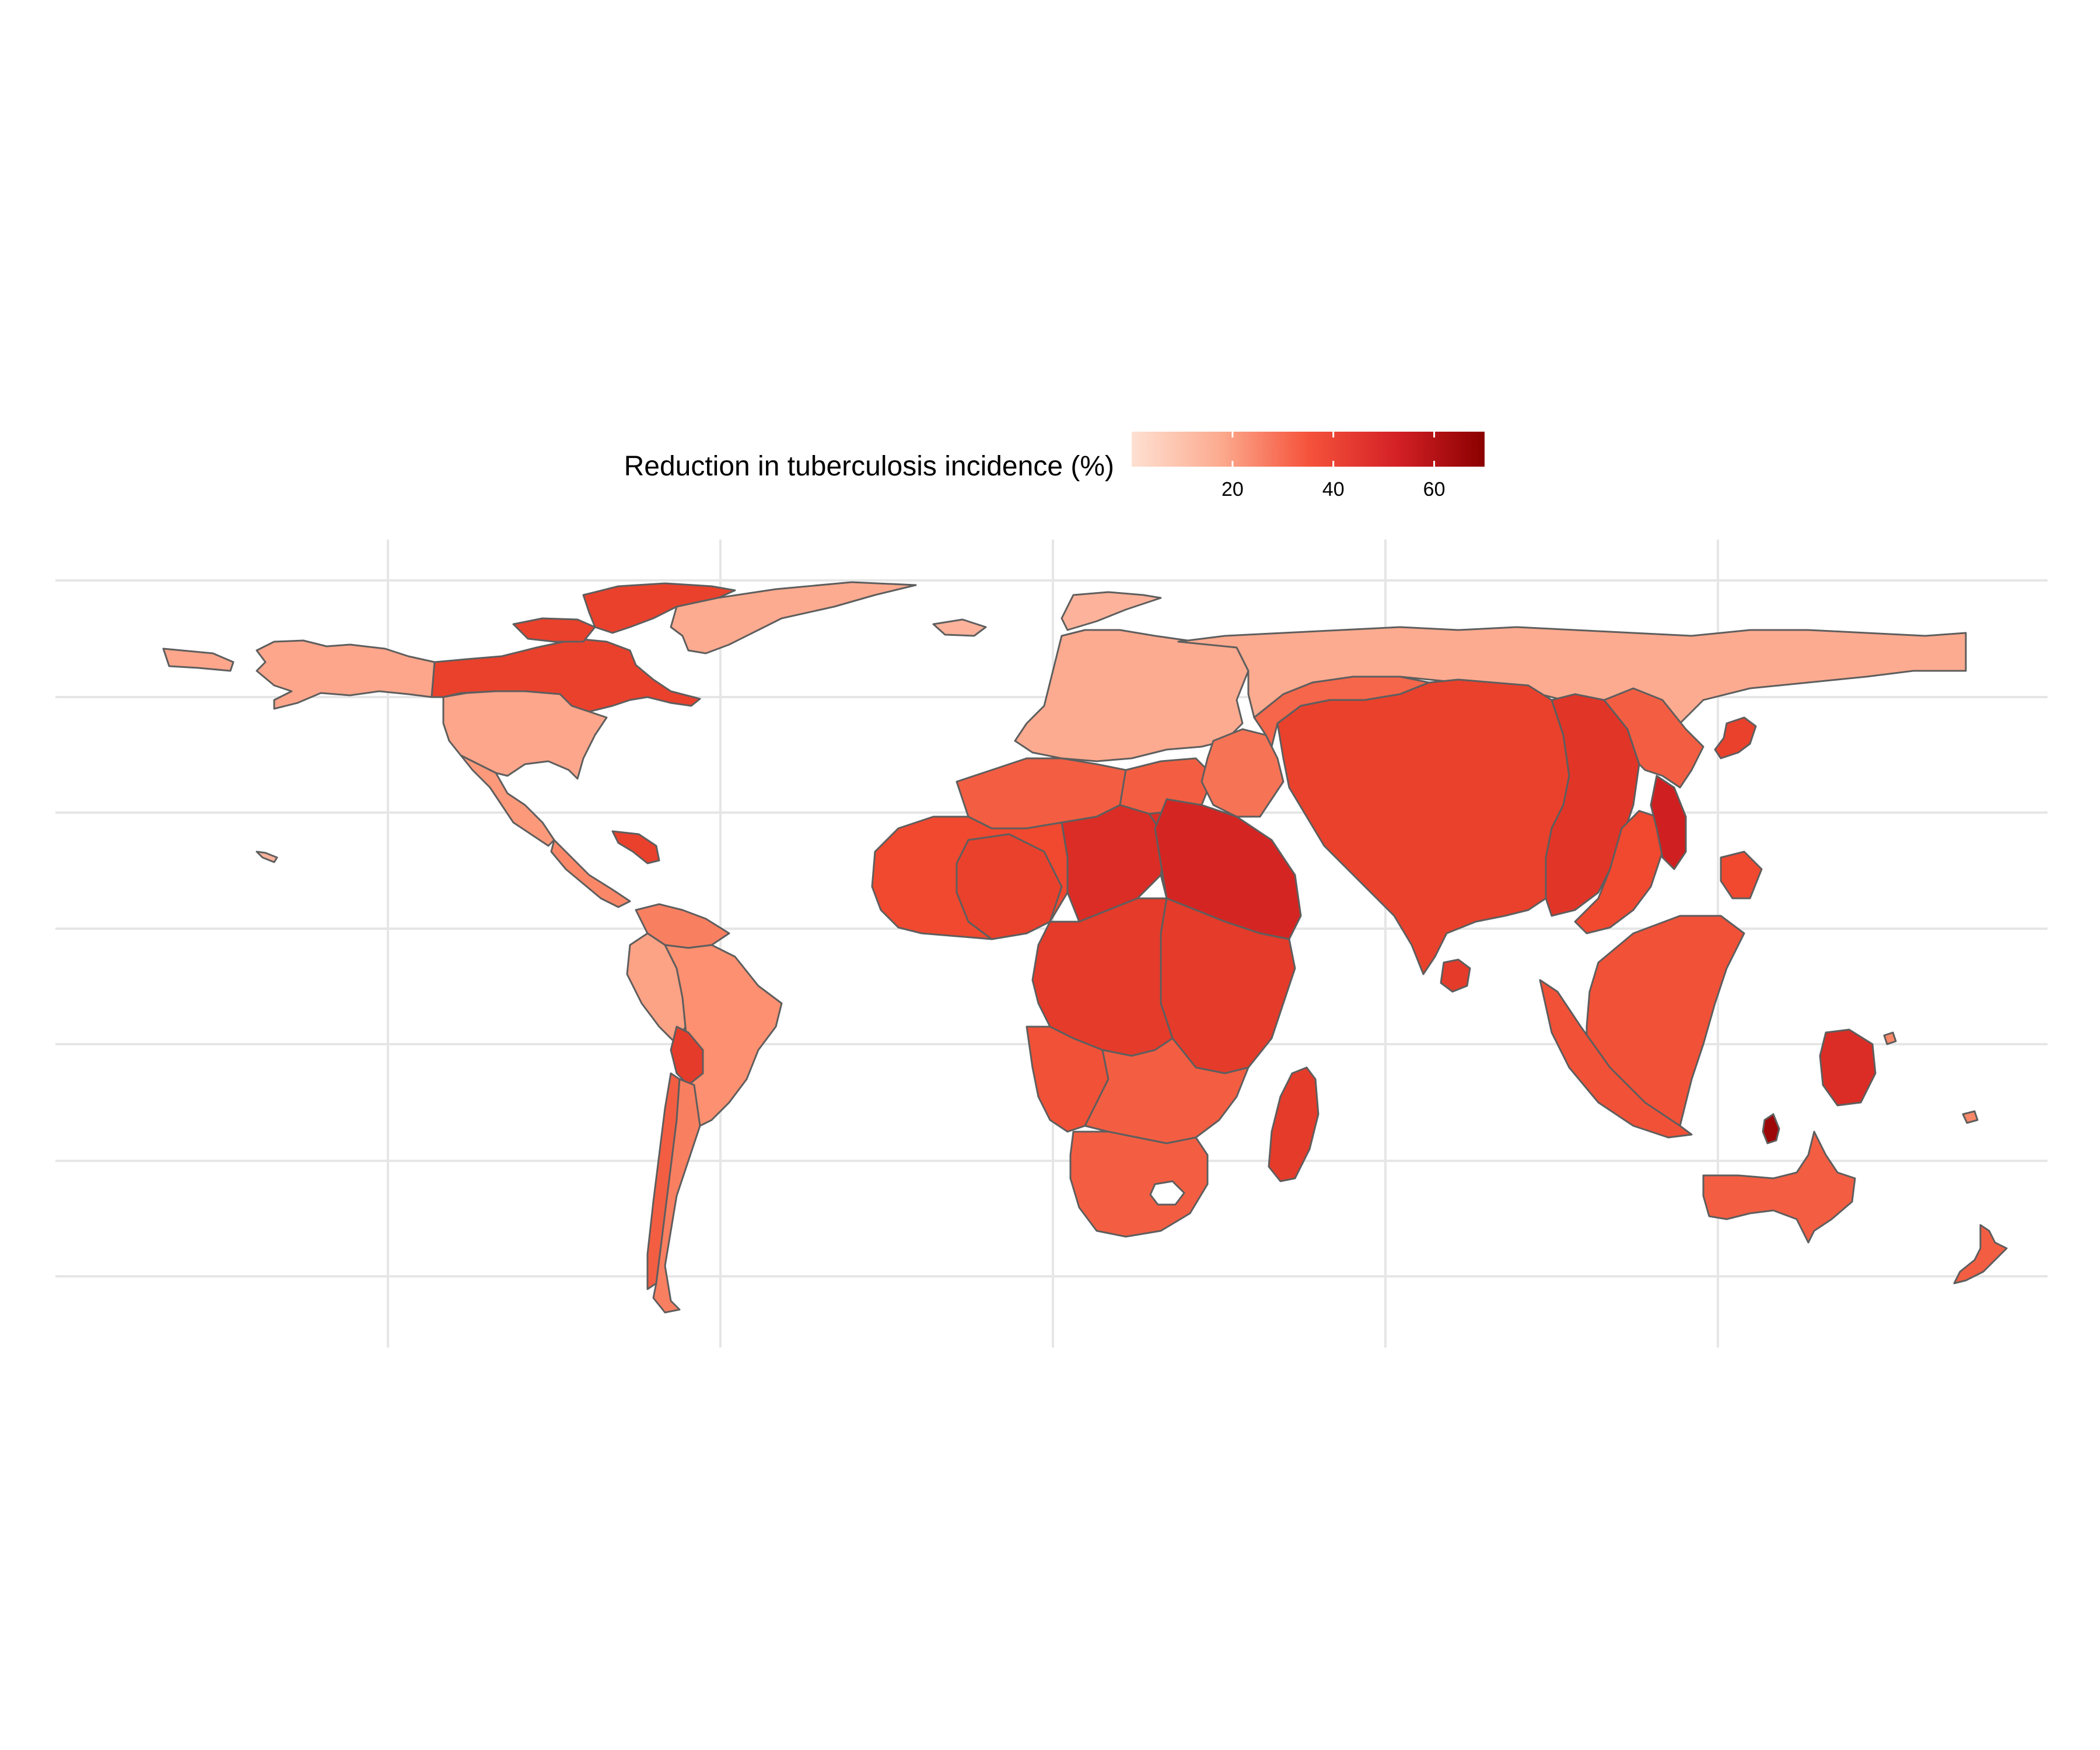  I want to click on region-europe, so click(1132, 695).